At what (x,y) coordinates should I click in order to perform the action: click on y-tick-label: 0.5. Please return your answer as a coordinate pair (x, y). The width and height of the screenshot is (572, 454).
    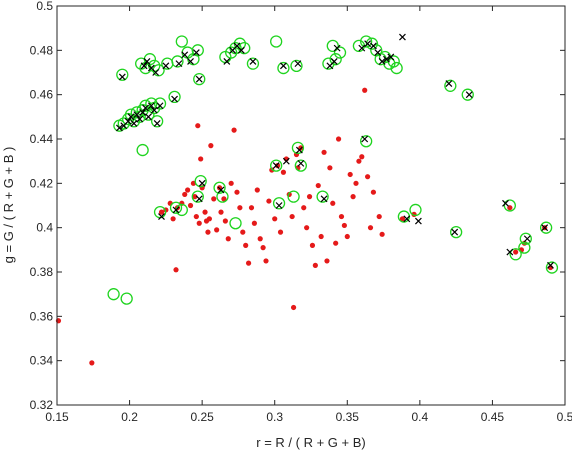
    Looking at the image, I should click on (44, 6).